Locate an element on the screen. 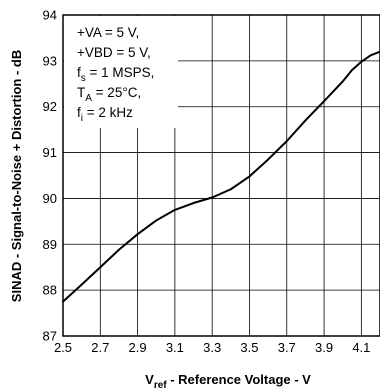  y-tick-label: 91 is located at coordinates (50, 152).